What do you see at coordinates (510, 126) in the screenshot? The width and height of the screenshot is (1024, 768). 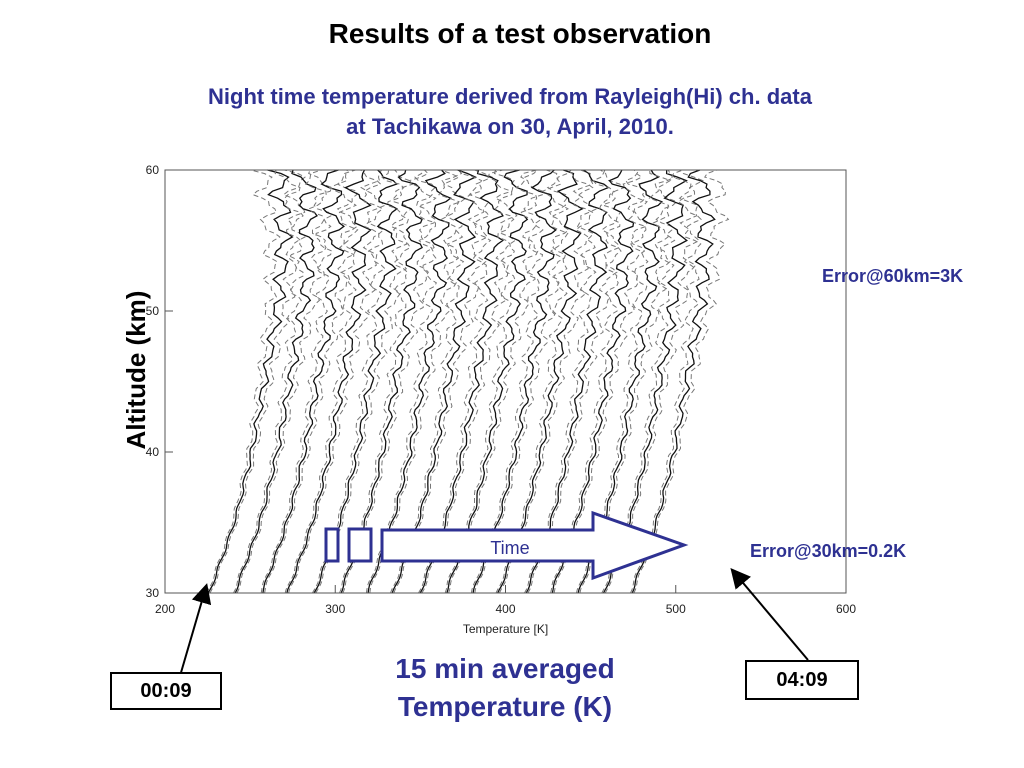 I see `subtitle-line-2: at Tachikawa on 30, April, 2010.` at bounding box center [510, 126].